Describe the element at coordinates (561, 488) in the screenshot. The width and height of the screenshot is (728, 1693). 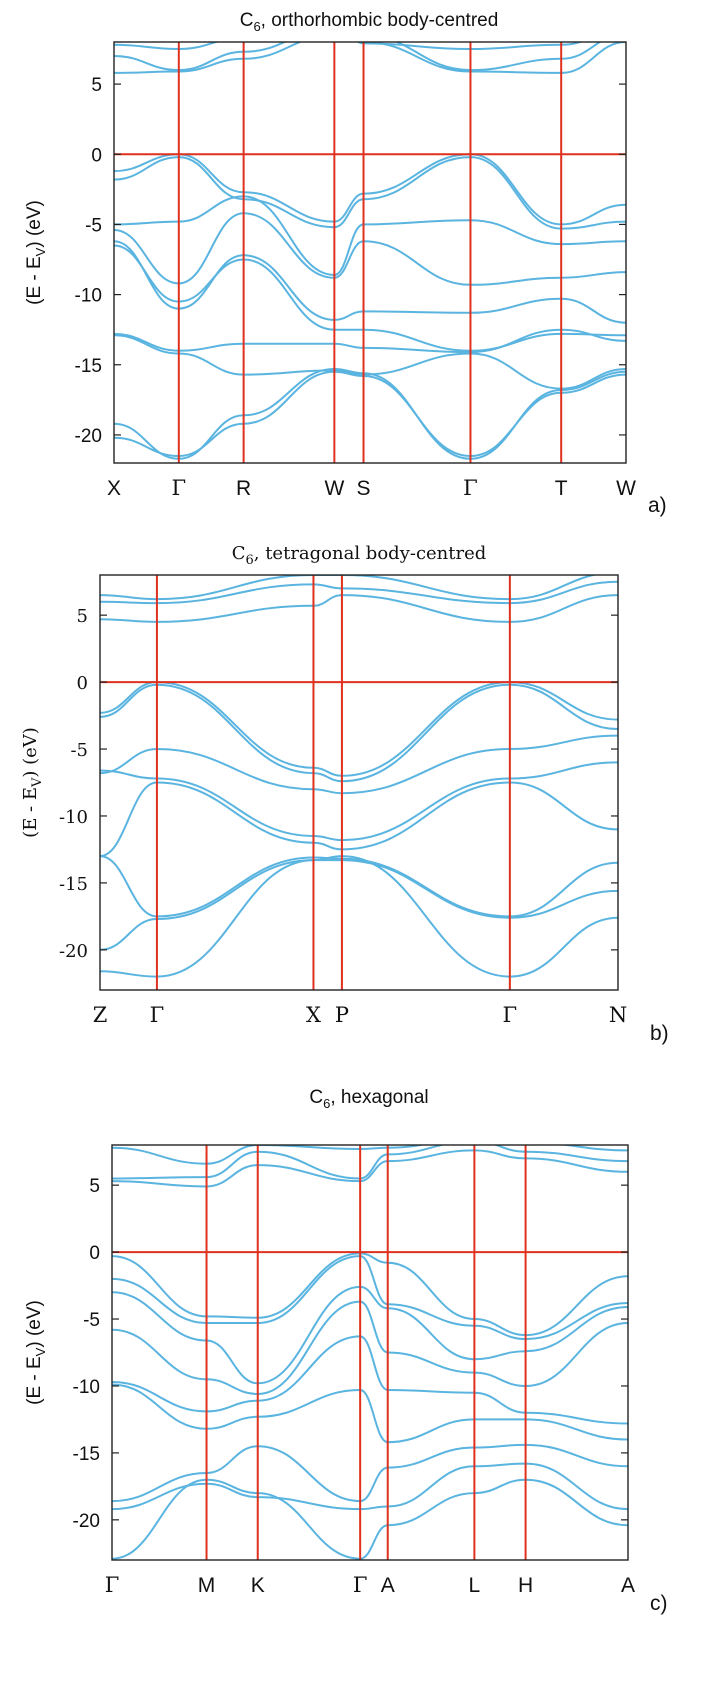
I see `x-tick-label: T` at that location.